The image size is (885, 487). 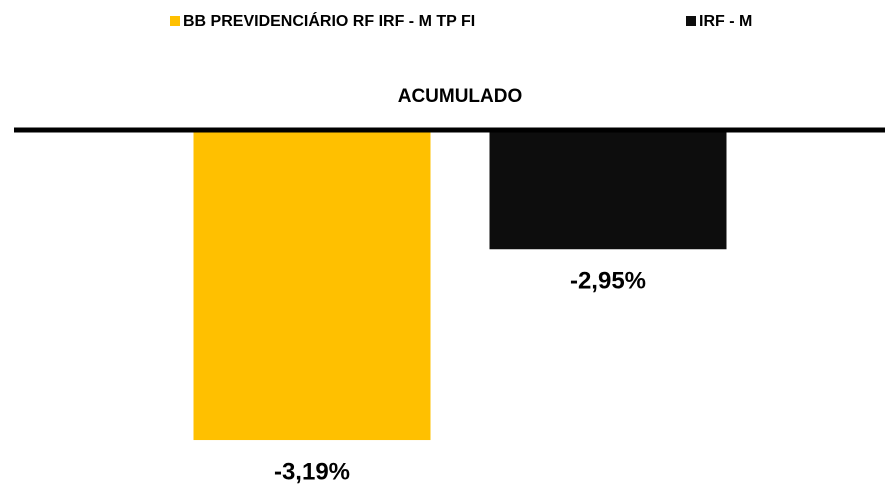 I want to click on category-label: ACUMULADO, so click(x=460, y=96).